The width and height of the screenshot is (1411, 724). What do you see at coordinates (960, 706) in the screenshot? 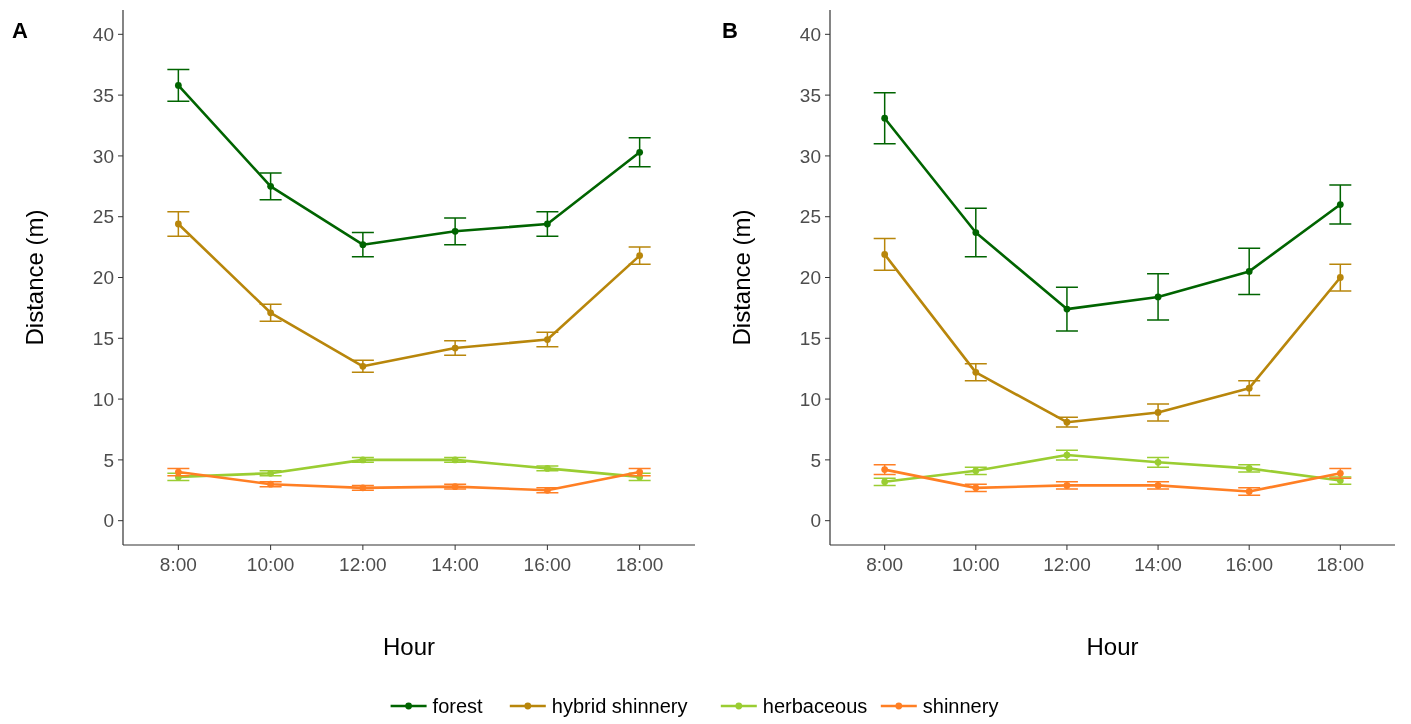
I see `legend-label: shinnery` at bounding box center [960, 706].